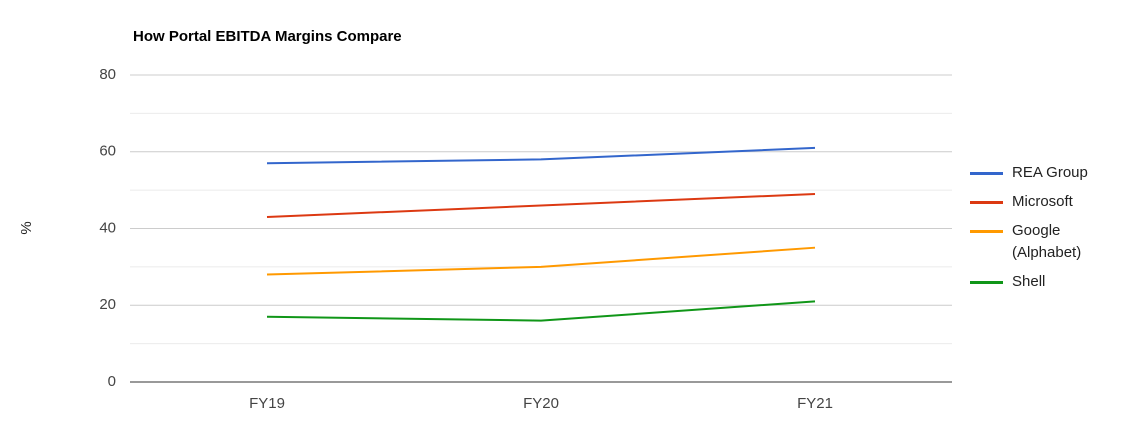  Describe the element at coordinates (1047, 241) in the screenshot. I see `legend-label: Google (Alphabet)` at that location.